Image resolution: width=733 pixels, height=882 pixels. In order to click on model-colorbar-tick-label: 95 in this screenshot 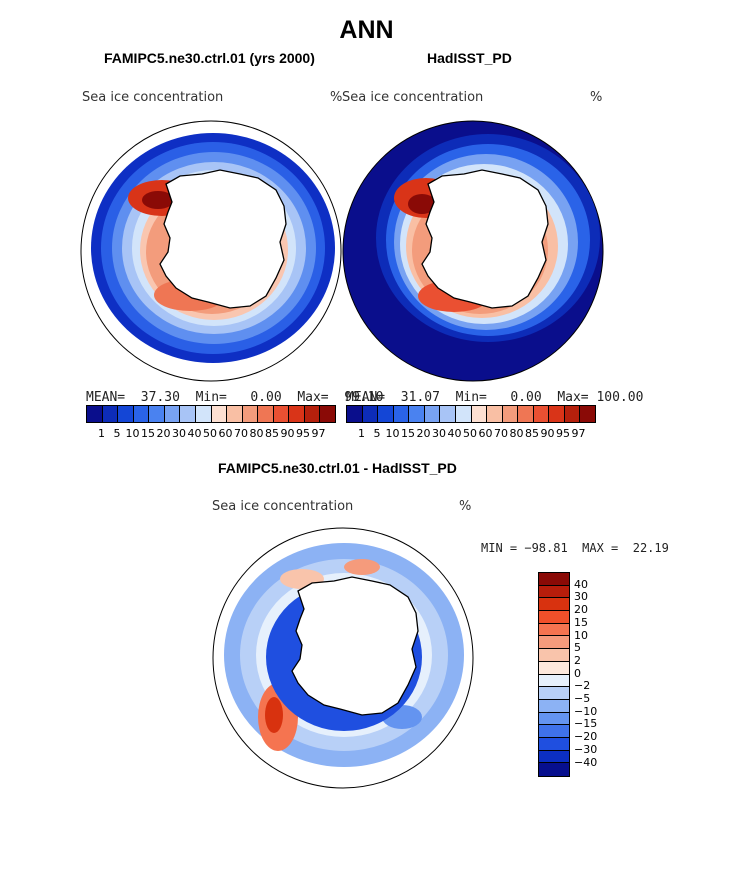, I will do `click(303, 433)`.